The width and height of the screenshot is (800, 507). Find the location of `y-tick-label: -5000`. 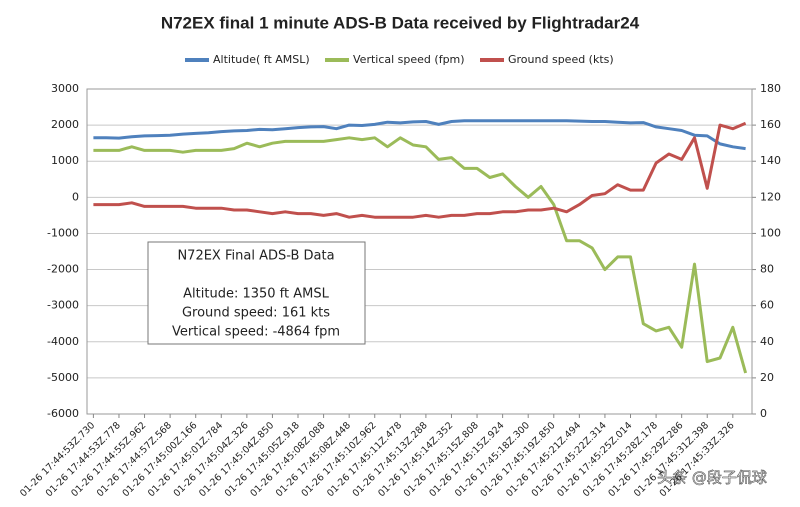

y-tick-label: -5000 is located at coordinates (63, 377).